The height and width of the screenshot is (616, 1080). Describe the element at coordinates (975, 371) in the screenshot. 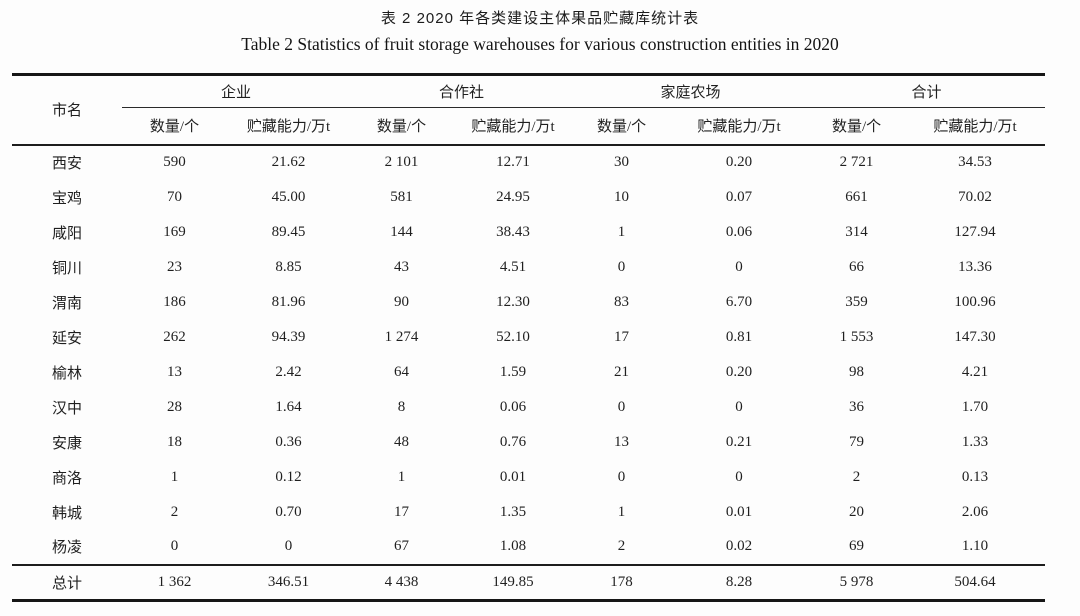

I see `value-cell: 4.21` at that location.